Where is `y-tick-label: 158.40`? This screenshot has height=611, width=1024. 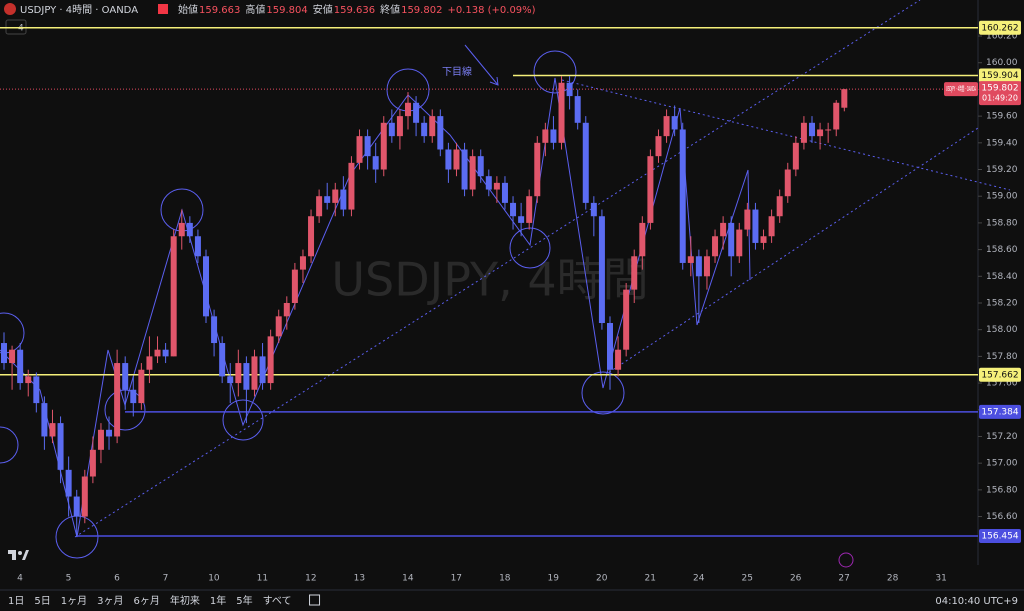 y-tick-label: 158.40 is located at coordinates (1002, 277).